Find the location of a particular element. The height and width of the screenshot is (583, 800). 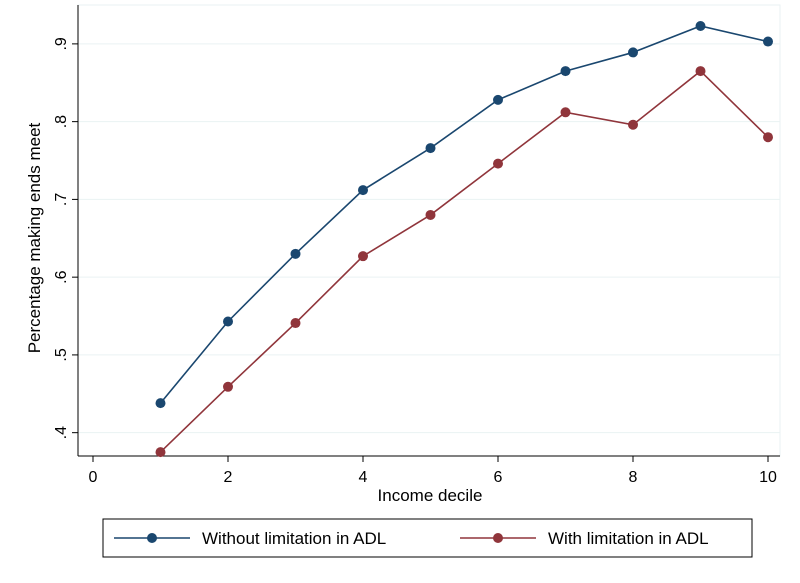

x-tick-label: 4 is located at coordinates (363, 477).